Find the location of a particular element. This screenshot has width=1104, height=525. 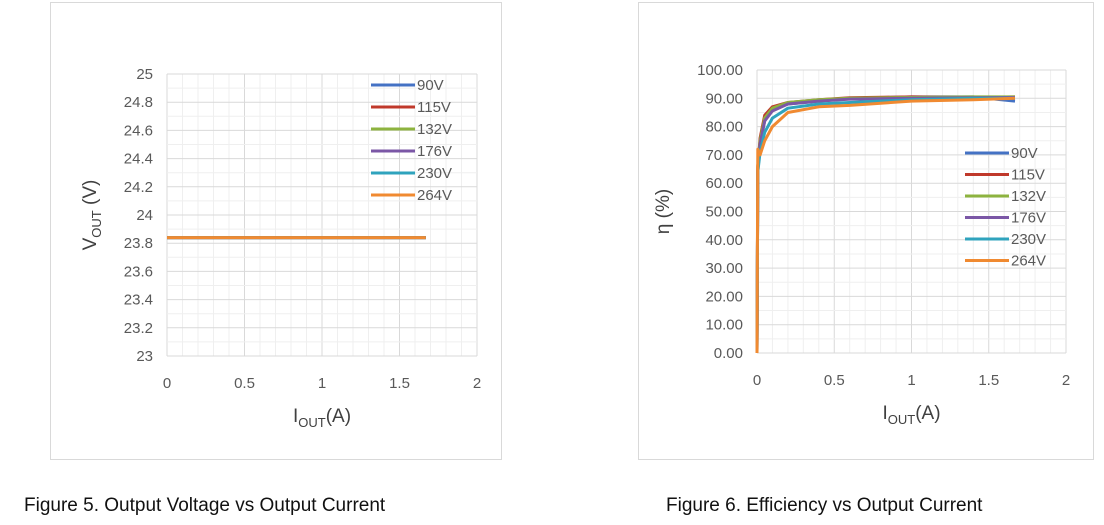

series-line-132v is located at coordinates (885, 224).